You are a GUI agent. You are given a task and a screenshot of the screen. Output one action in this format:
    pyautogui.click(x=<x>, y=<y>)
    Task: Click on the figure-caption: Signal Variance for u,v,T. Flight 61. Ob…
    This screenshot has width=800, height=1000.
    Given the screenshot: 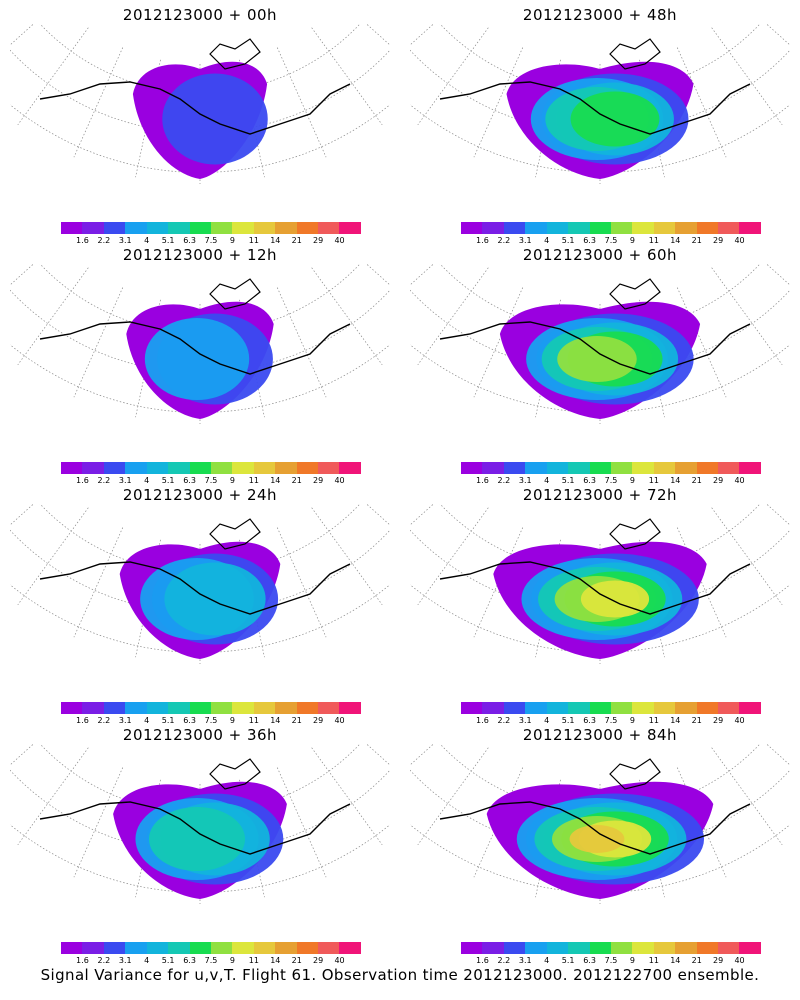 What is the action you would take?
    pyautogui.click(x=400, y=975)
    